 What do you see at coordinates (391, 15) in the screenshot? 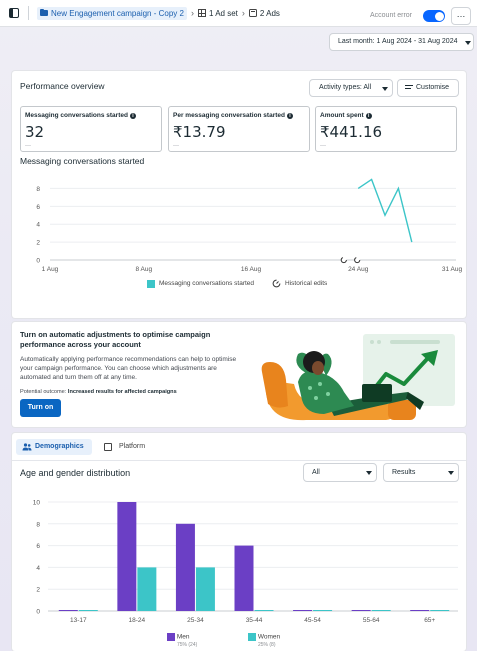
I see `account-status: Account error` at bounding box center [391, 15].